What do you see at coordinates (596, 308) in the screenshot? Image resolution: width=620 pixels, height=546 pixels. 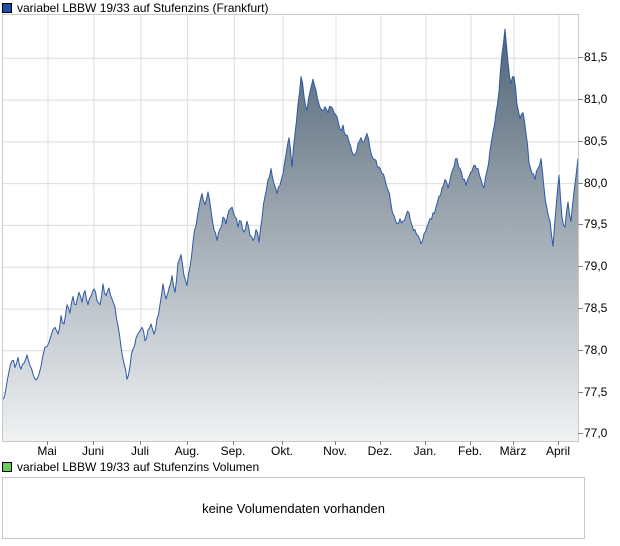 I see `y-axis-label: 78,5` at bounding box center [596, 308].